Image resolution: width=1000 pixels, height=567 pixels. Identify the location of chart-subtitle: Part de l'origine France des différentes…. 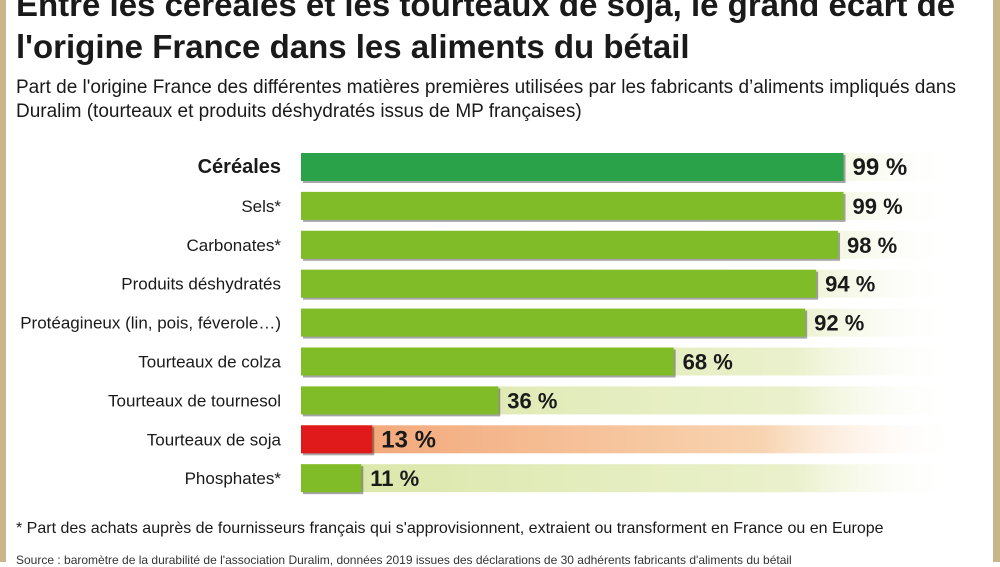
(486, 99).